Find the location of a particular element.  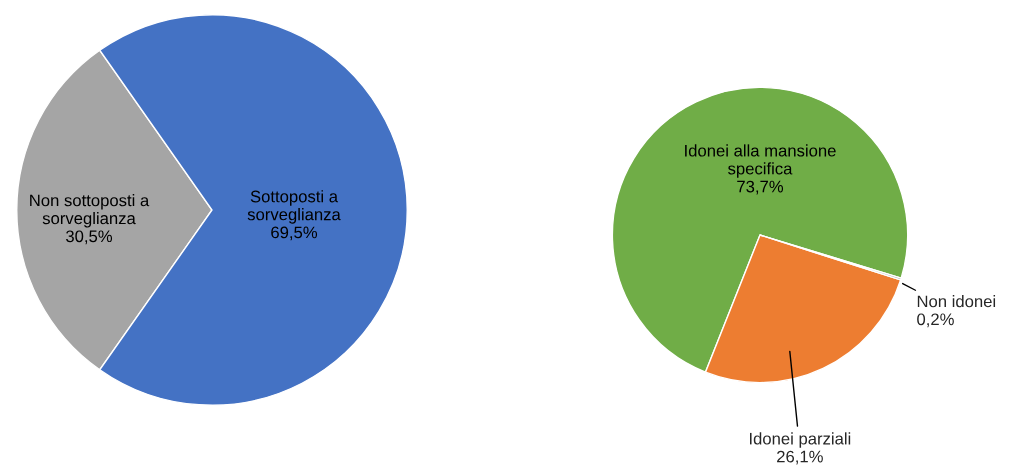

data-label: 69,5% is located at coordinates (294, 233).